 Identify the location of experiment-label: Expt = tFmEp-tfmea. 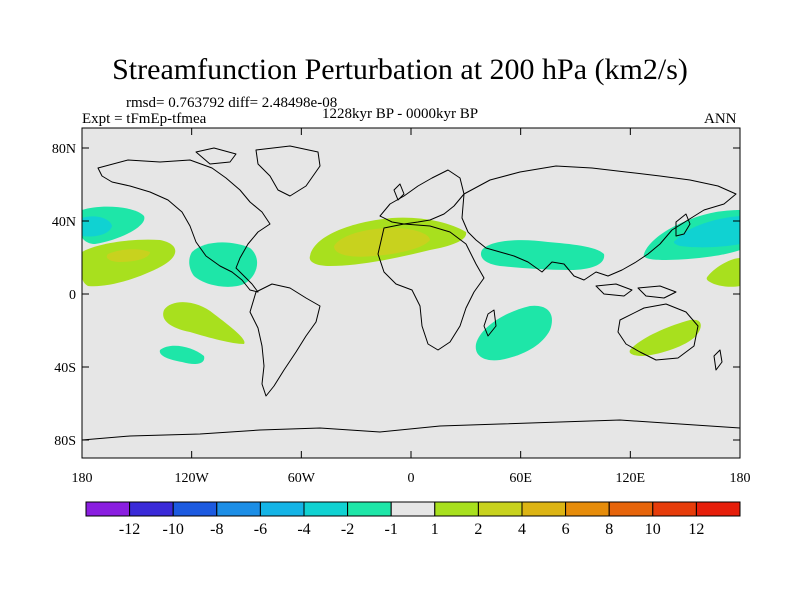
(144, 119).